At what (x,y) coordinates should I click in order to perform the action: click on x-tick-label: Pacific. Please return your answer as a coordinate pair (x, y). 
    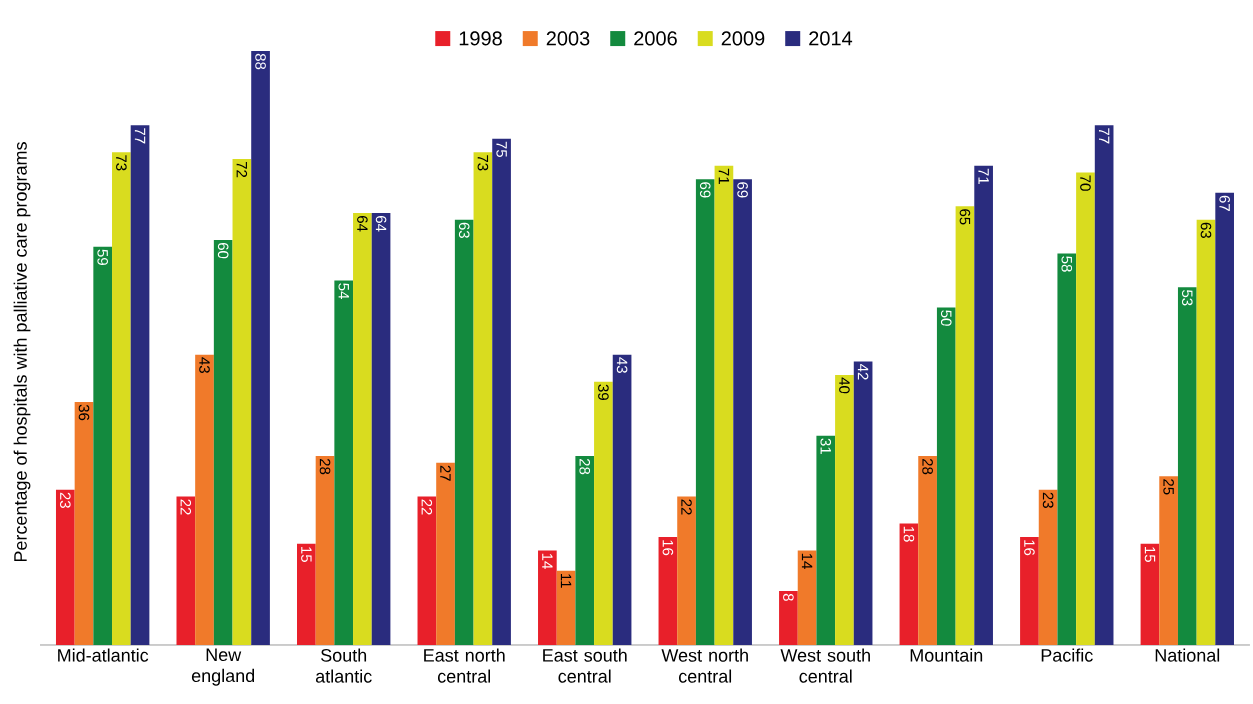
    Looking at the image, I should click on (1067, 655).